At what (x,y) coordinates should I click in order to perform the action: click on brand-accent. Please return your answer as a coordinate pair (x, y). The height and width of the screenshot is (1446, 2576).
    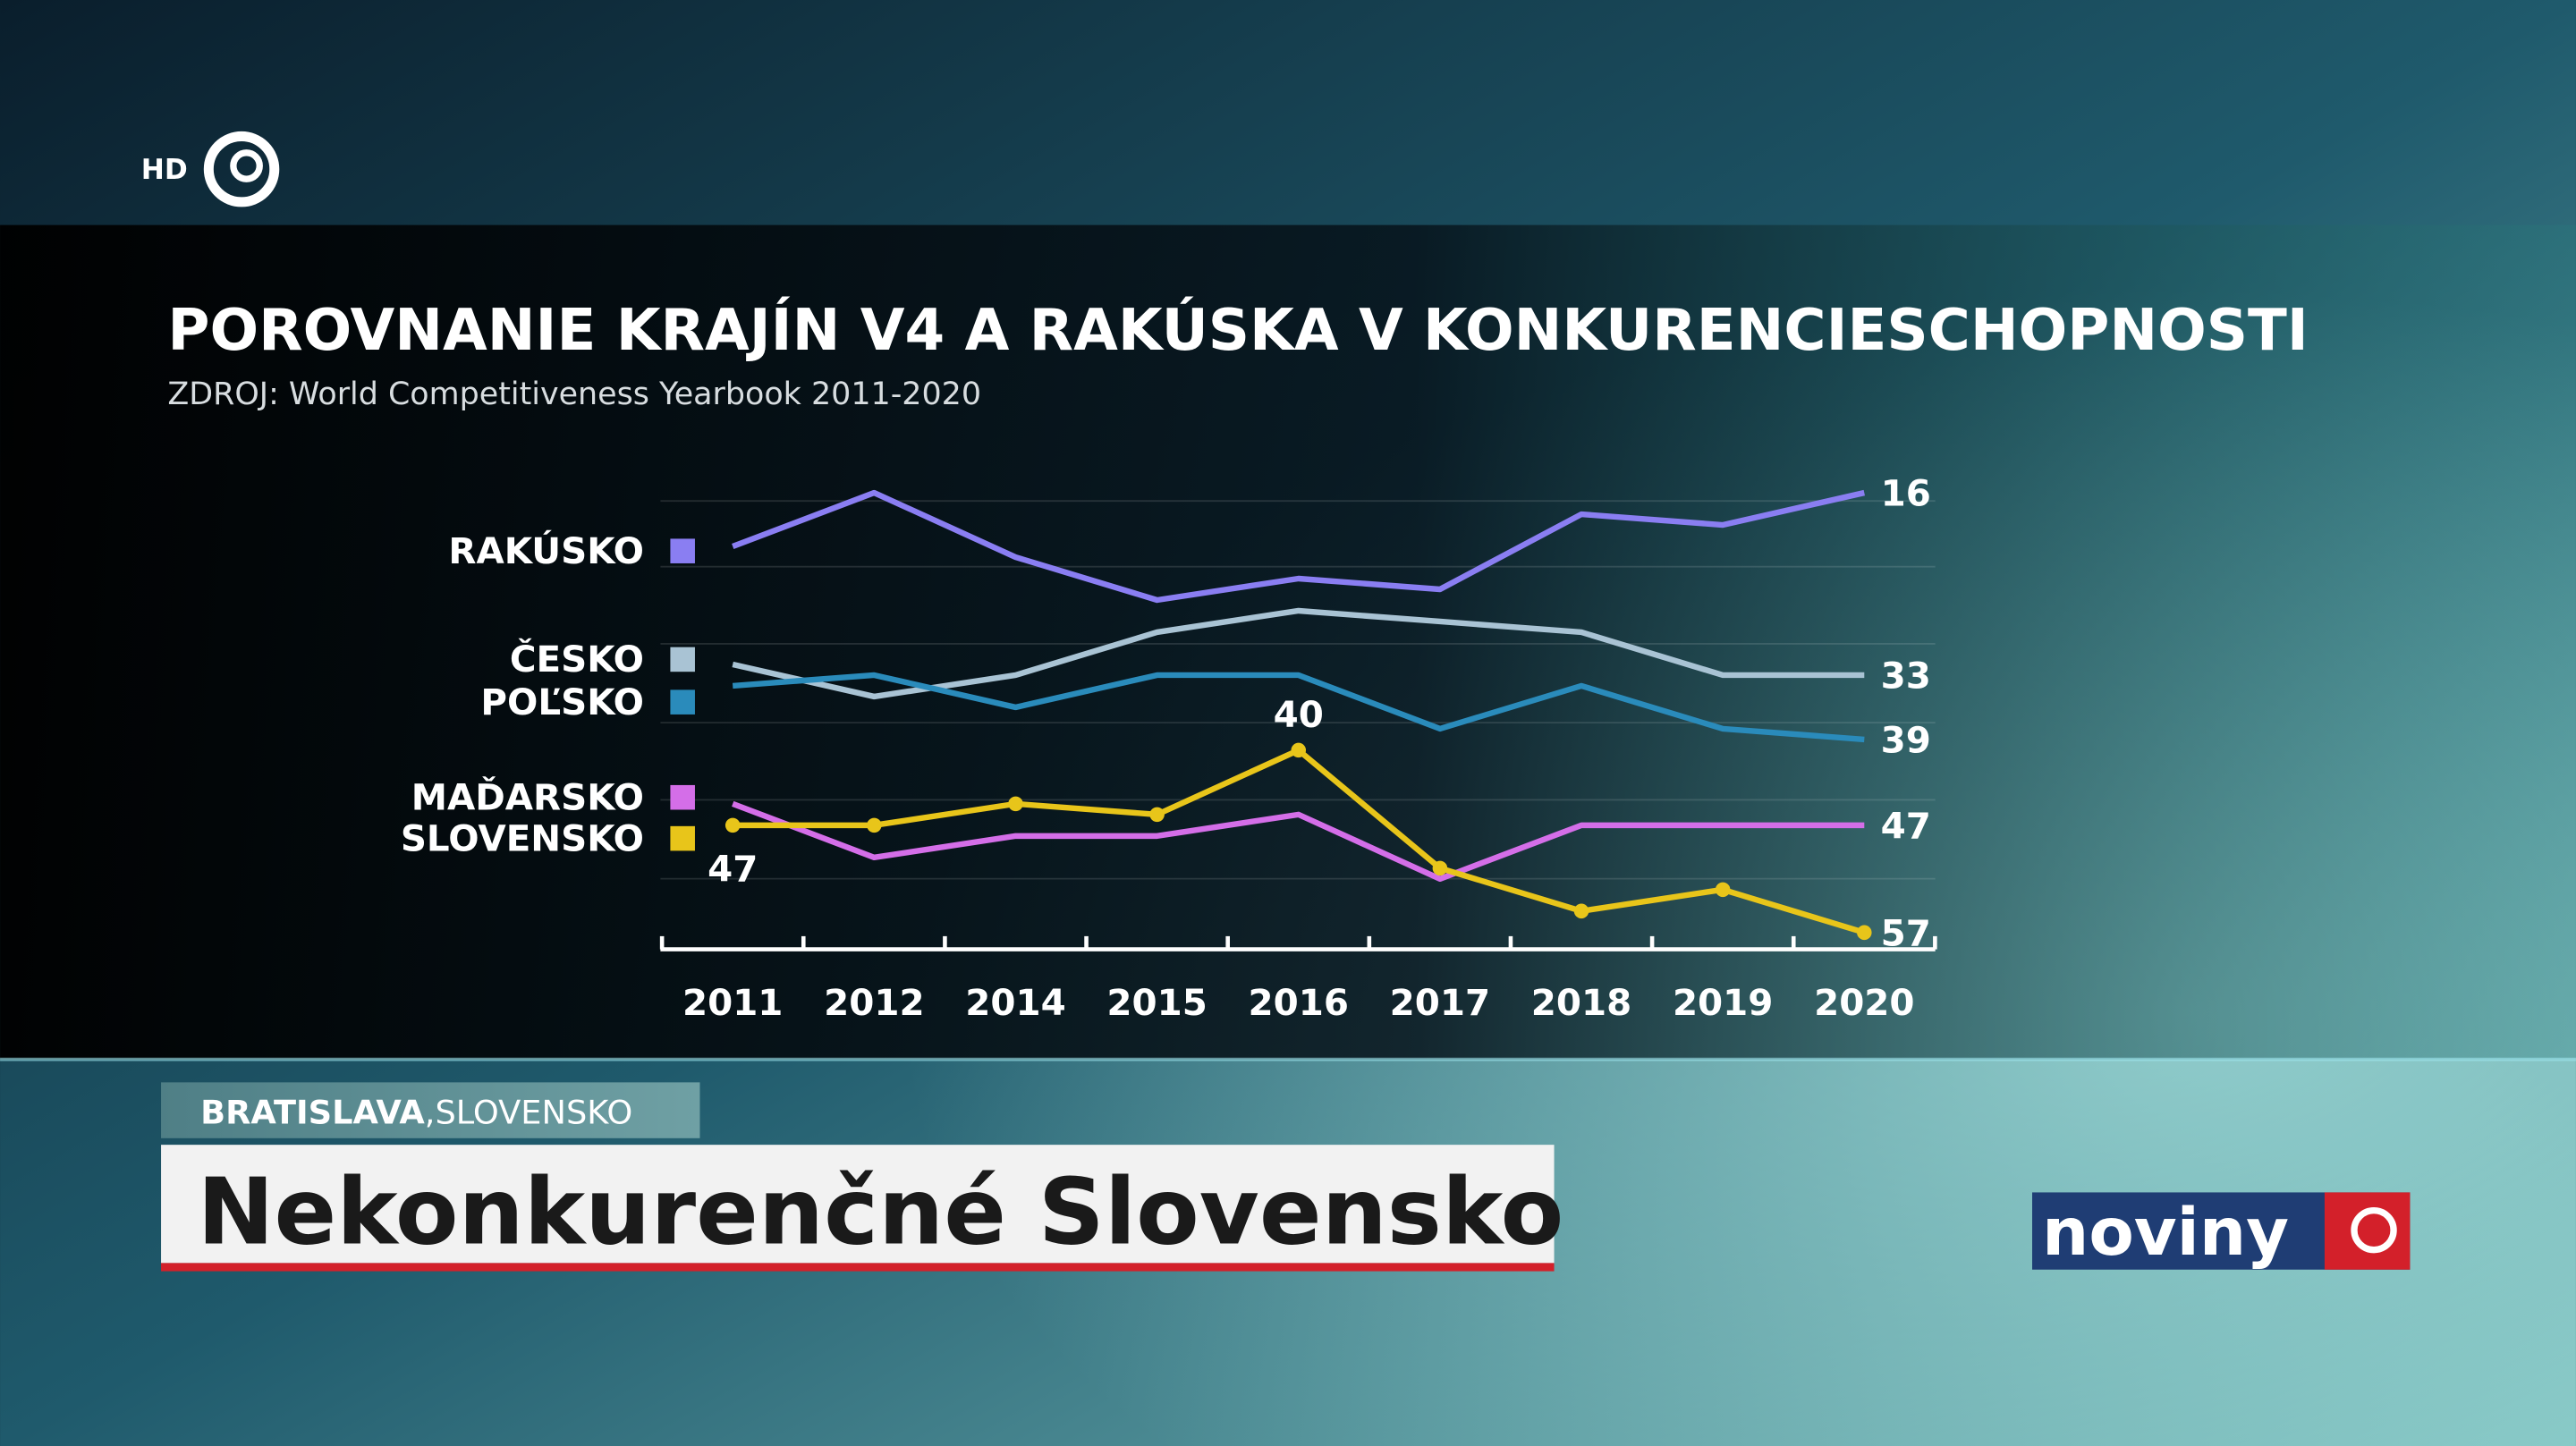
    Looking at the image, I should click on (2367, 1231).